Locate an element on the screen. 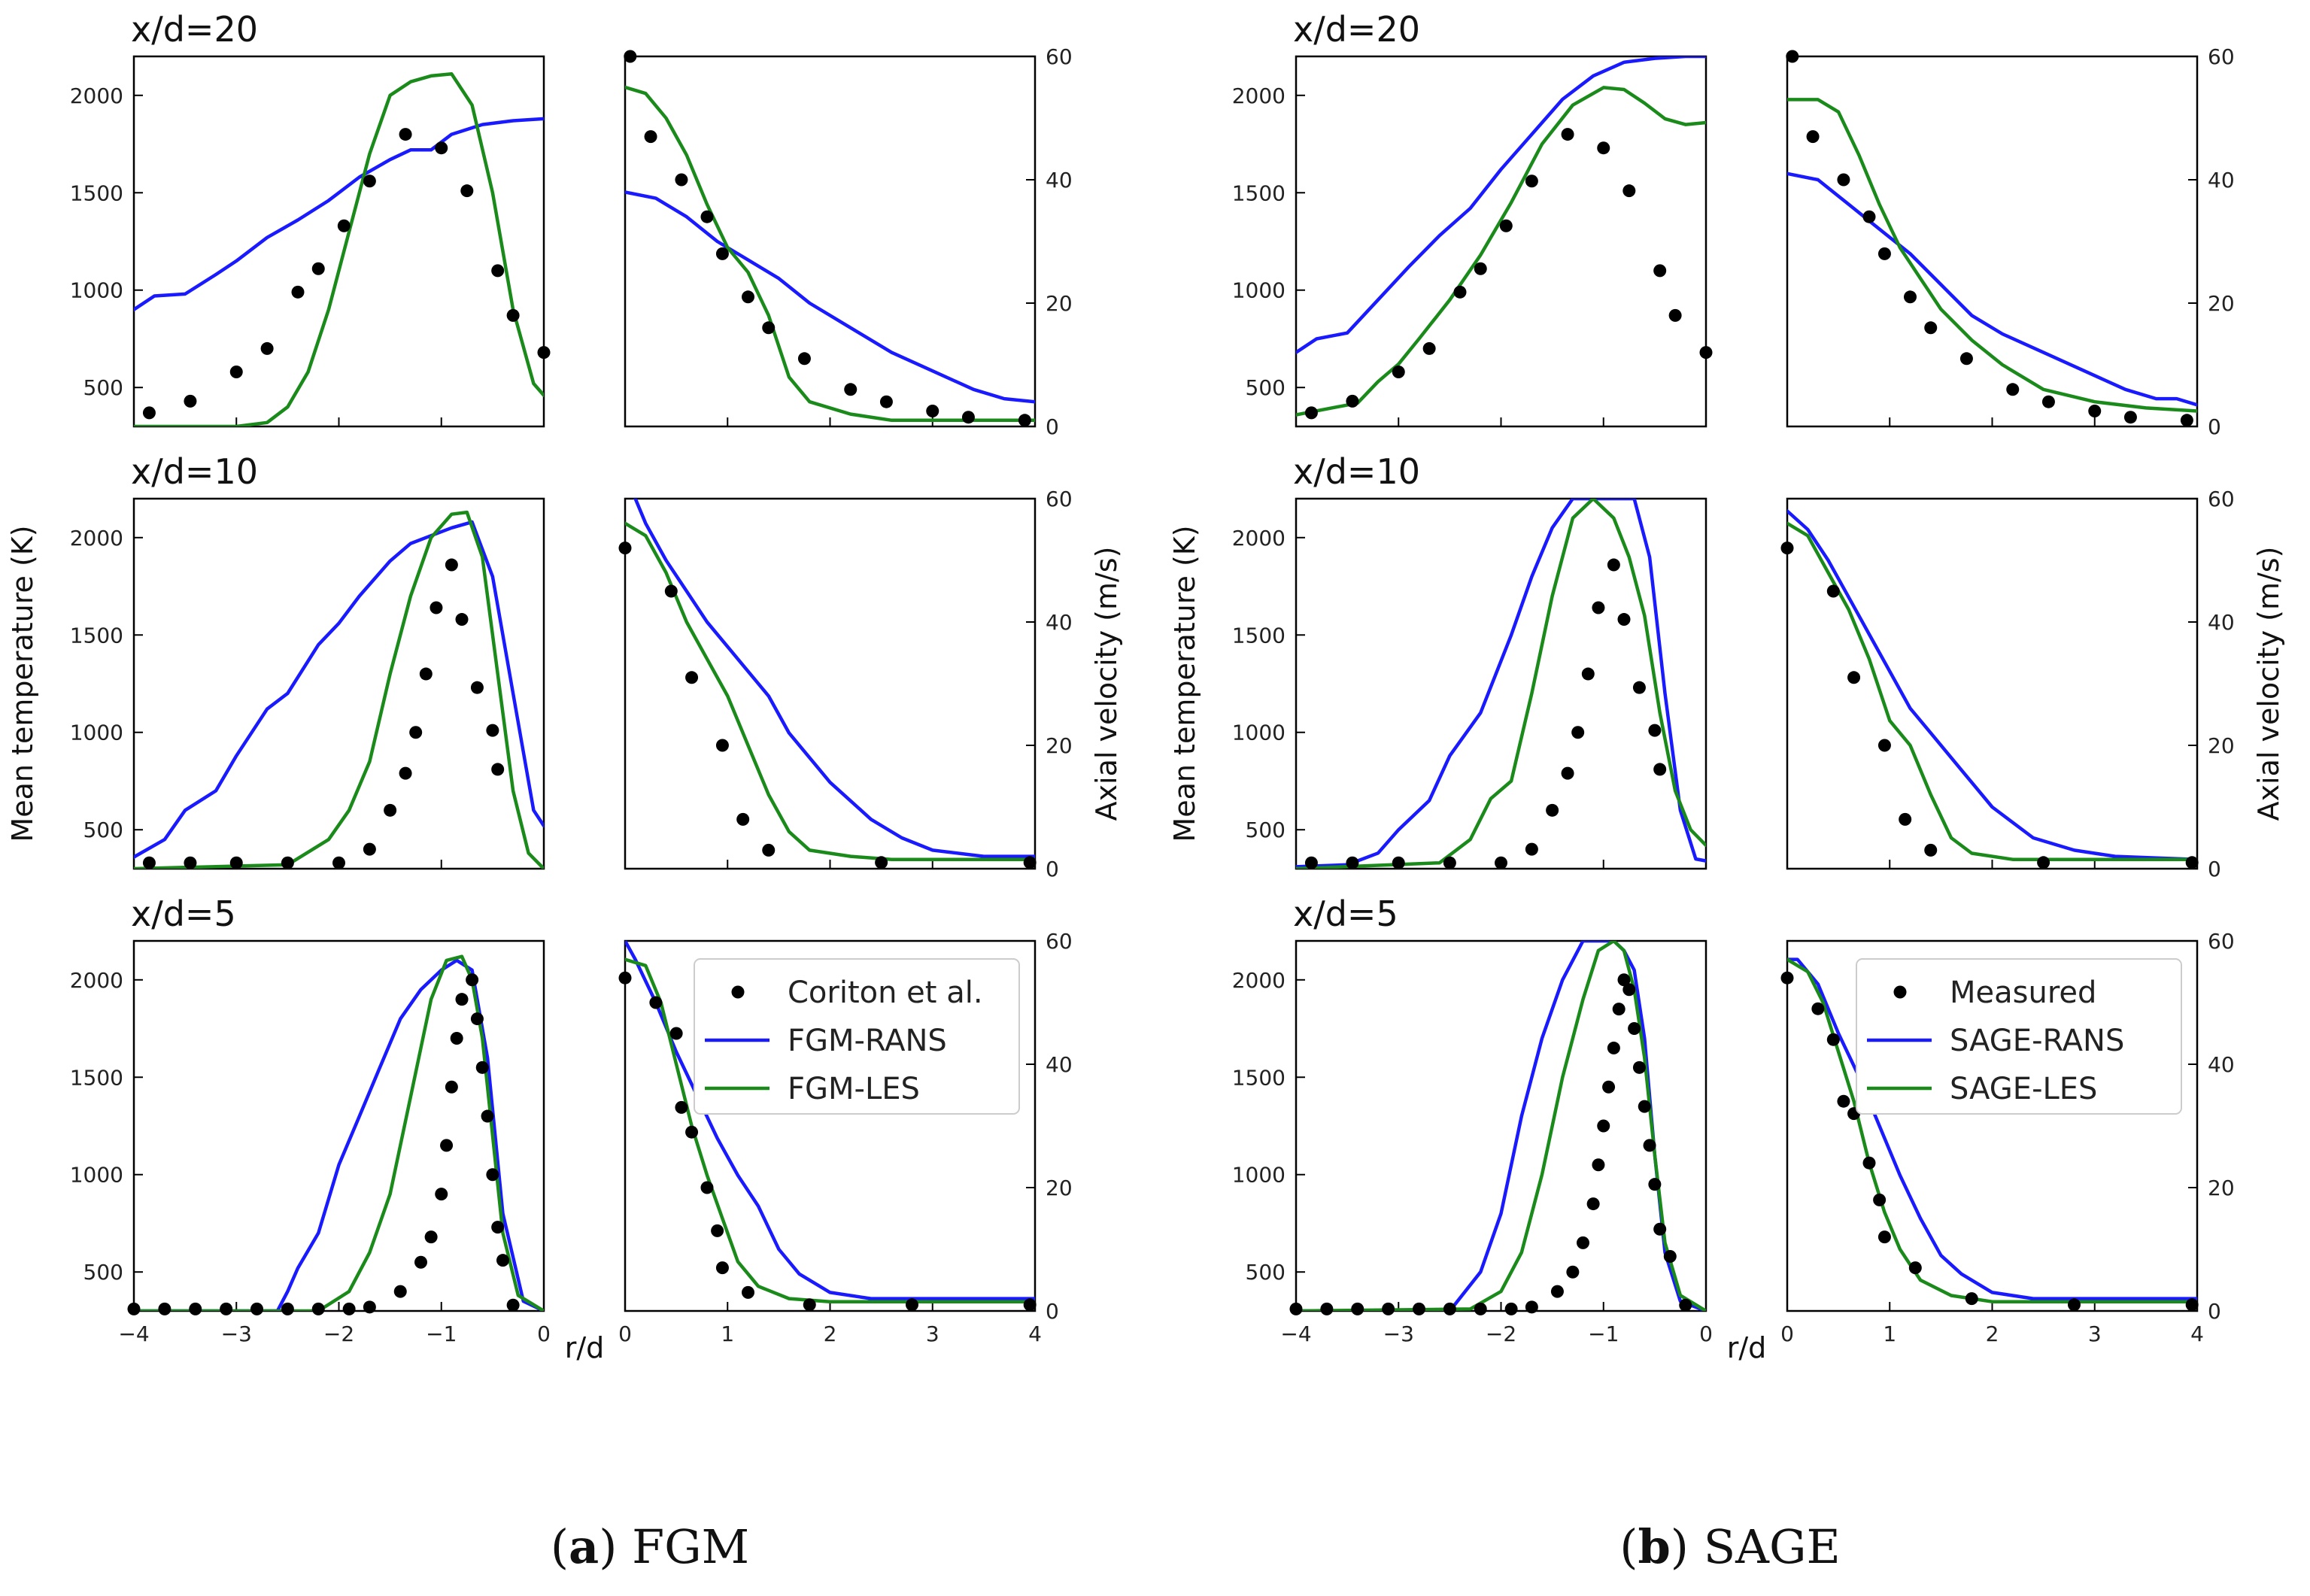  velocity-plot: 0 20 40 60 0 1 2 3 4 is located at coordinates (2007, 1137).